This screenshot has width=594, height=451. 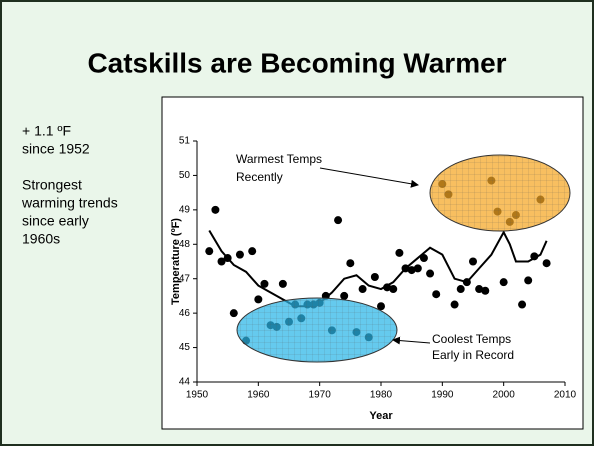 I want to click on sidebar-text: 1960s, so click(x=41, y=239).